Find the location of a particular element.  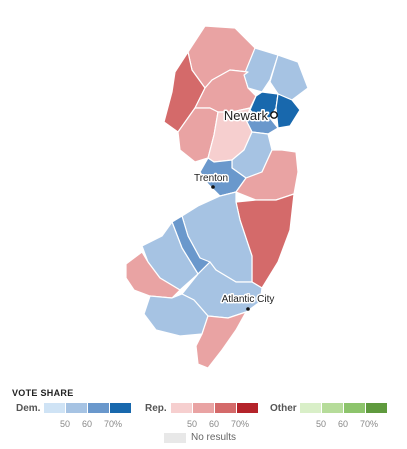

legend-rep-swatches is located at coordinates (215, 408).